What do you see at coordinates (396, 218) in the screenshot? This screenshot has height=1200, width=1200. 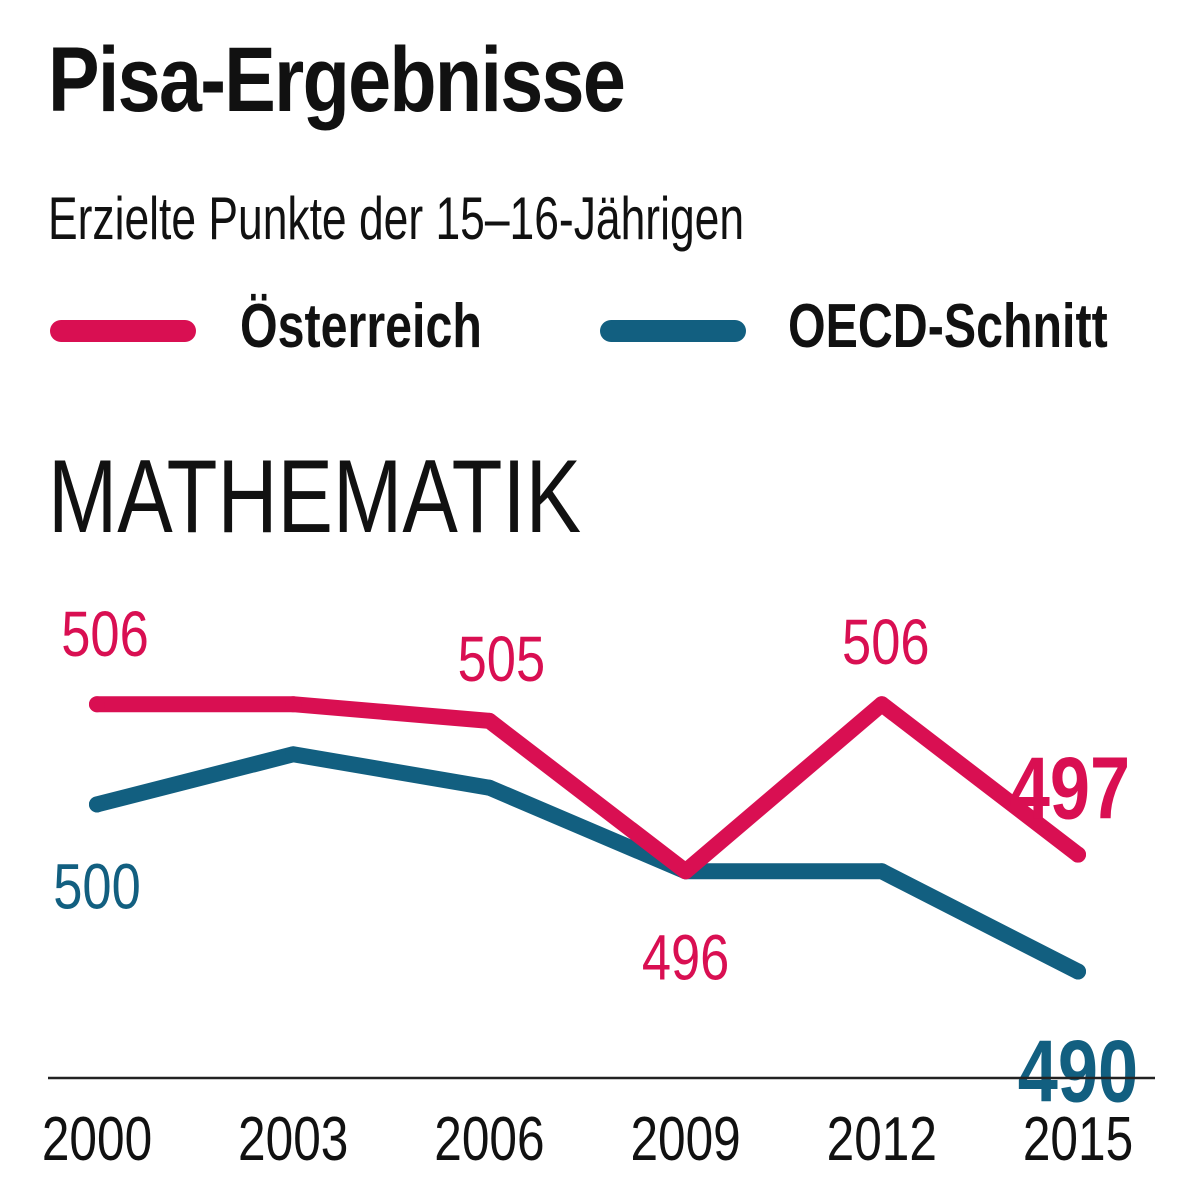 I see `chart-subtitle: Erzielte Punkte der 15–16-Jährigen` at bounding box center [396, 218].